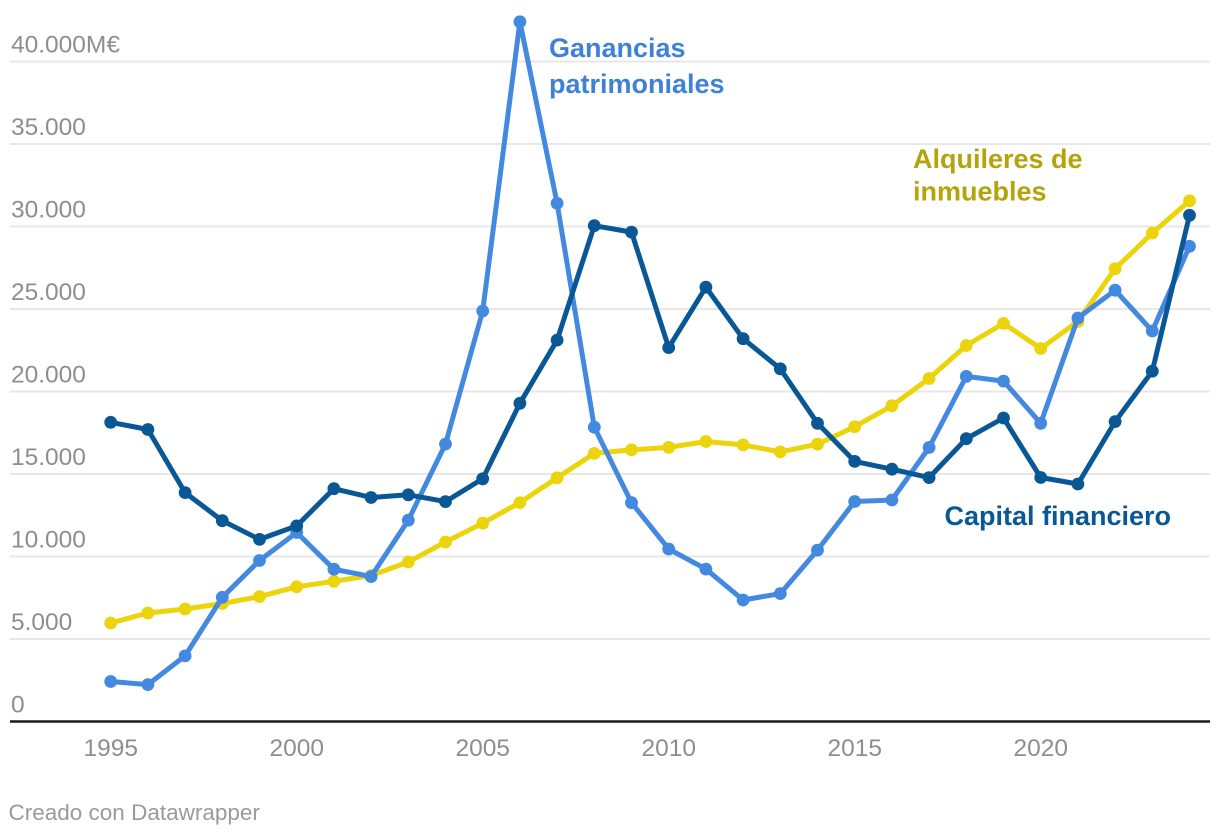  What do you see at coordinates (41, 622) in the screenshot?
I see `svg-text: 5.000` at bounding box center [41, 622].